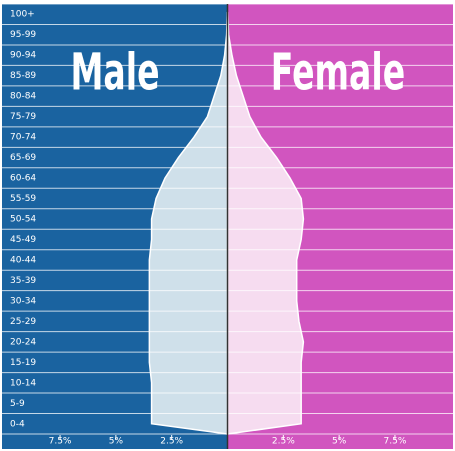 This screenshot has width=455, height=451. Describe the element at coordinates (23, 138) in the screenshot. I see `y-tick-label: 70-74` at that location.